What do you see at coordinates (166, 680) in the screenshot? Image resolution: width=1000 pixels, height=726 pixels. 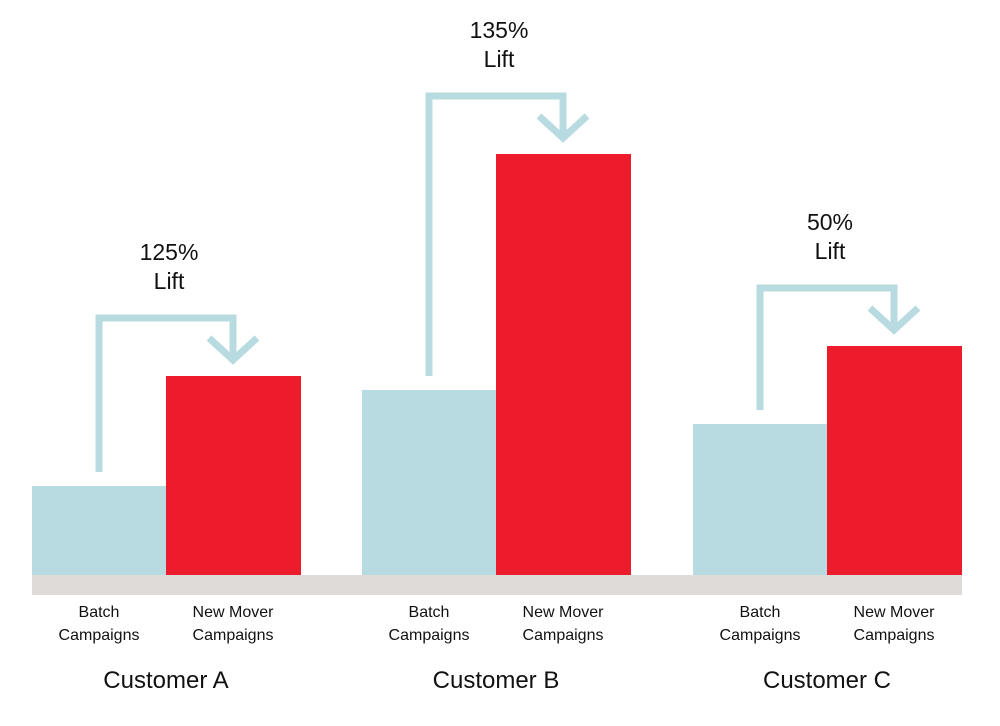 I see `category-label: Customer A` at bounding box center [166, 680].